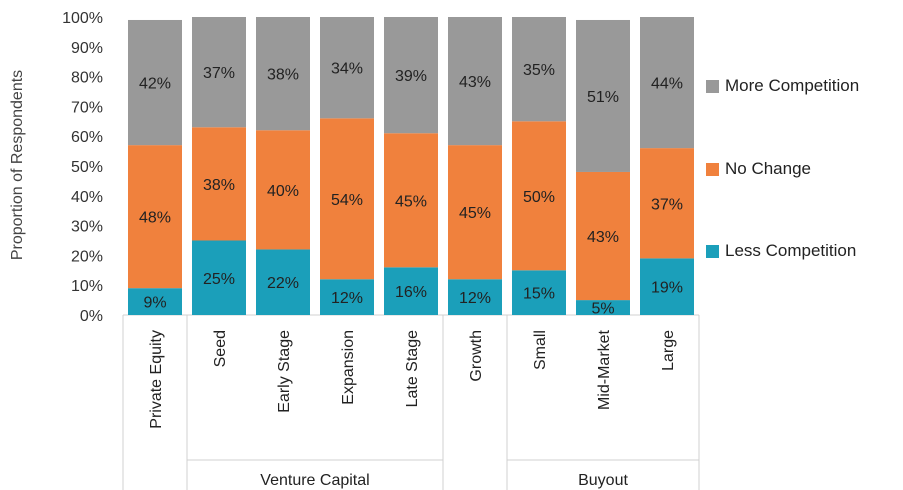  What do you see at coordinates (87, 227) in the screenshot?
I see `y-tick-label: 30%` at bounding box center [87, 227].